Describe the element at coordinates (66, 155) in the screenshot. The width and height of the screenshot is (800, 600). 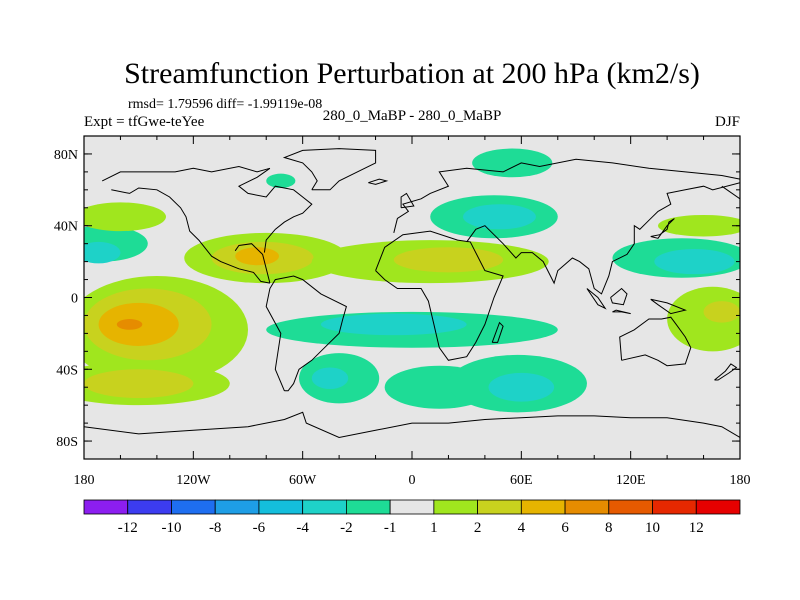
I see `y-tick-label: 80N` at that location.